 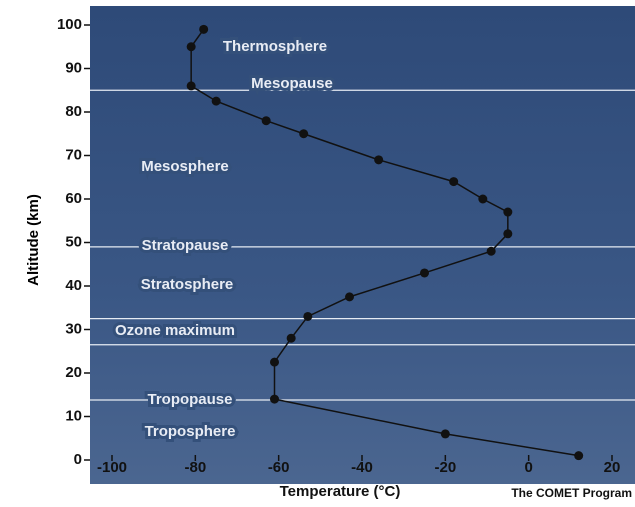 I want to click on y-tick-label: 60, so click(x=73, y=198).